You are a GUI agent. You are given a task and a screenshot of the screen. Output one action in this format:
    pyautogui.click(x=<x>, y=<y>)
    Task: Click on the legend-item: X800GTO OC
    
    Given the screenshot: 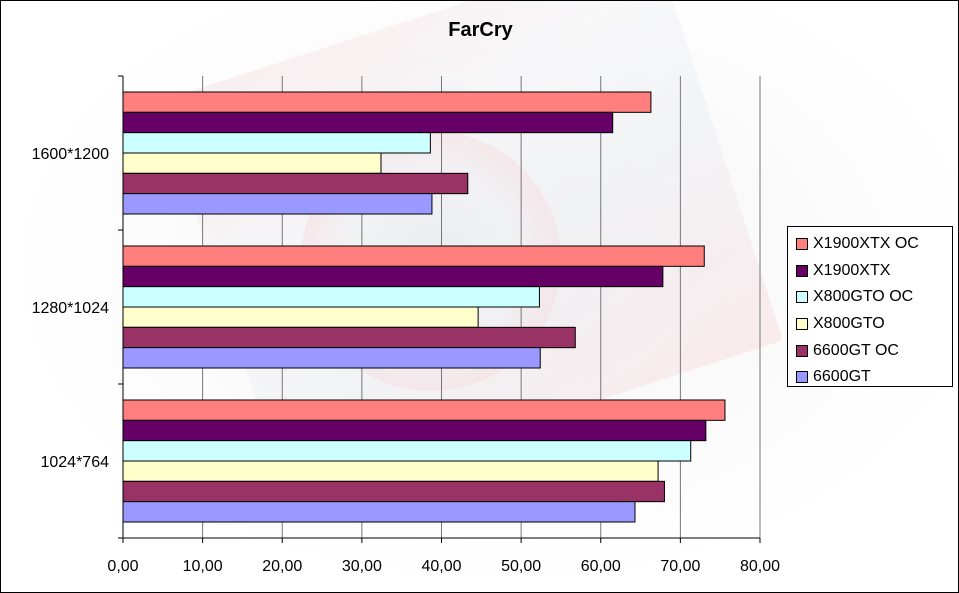 What is the action you would take?
    pyautogui.click(x=874, y=297)
    